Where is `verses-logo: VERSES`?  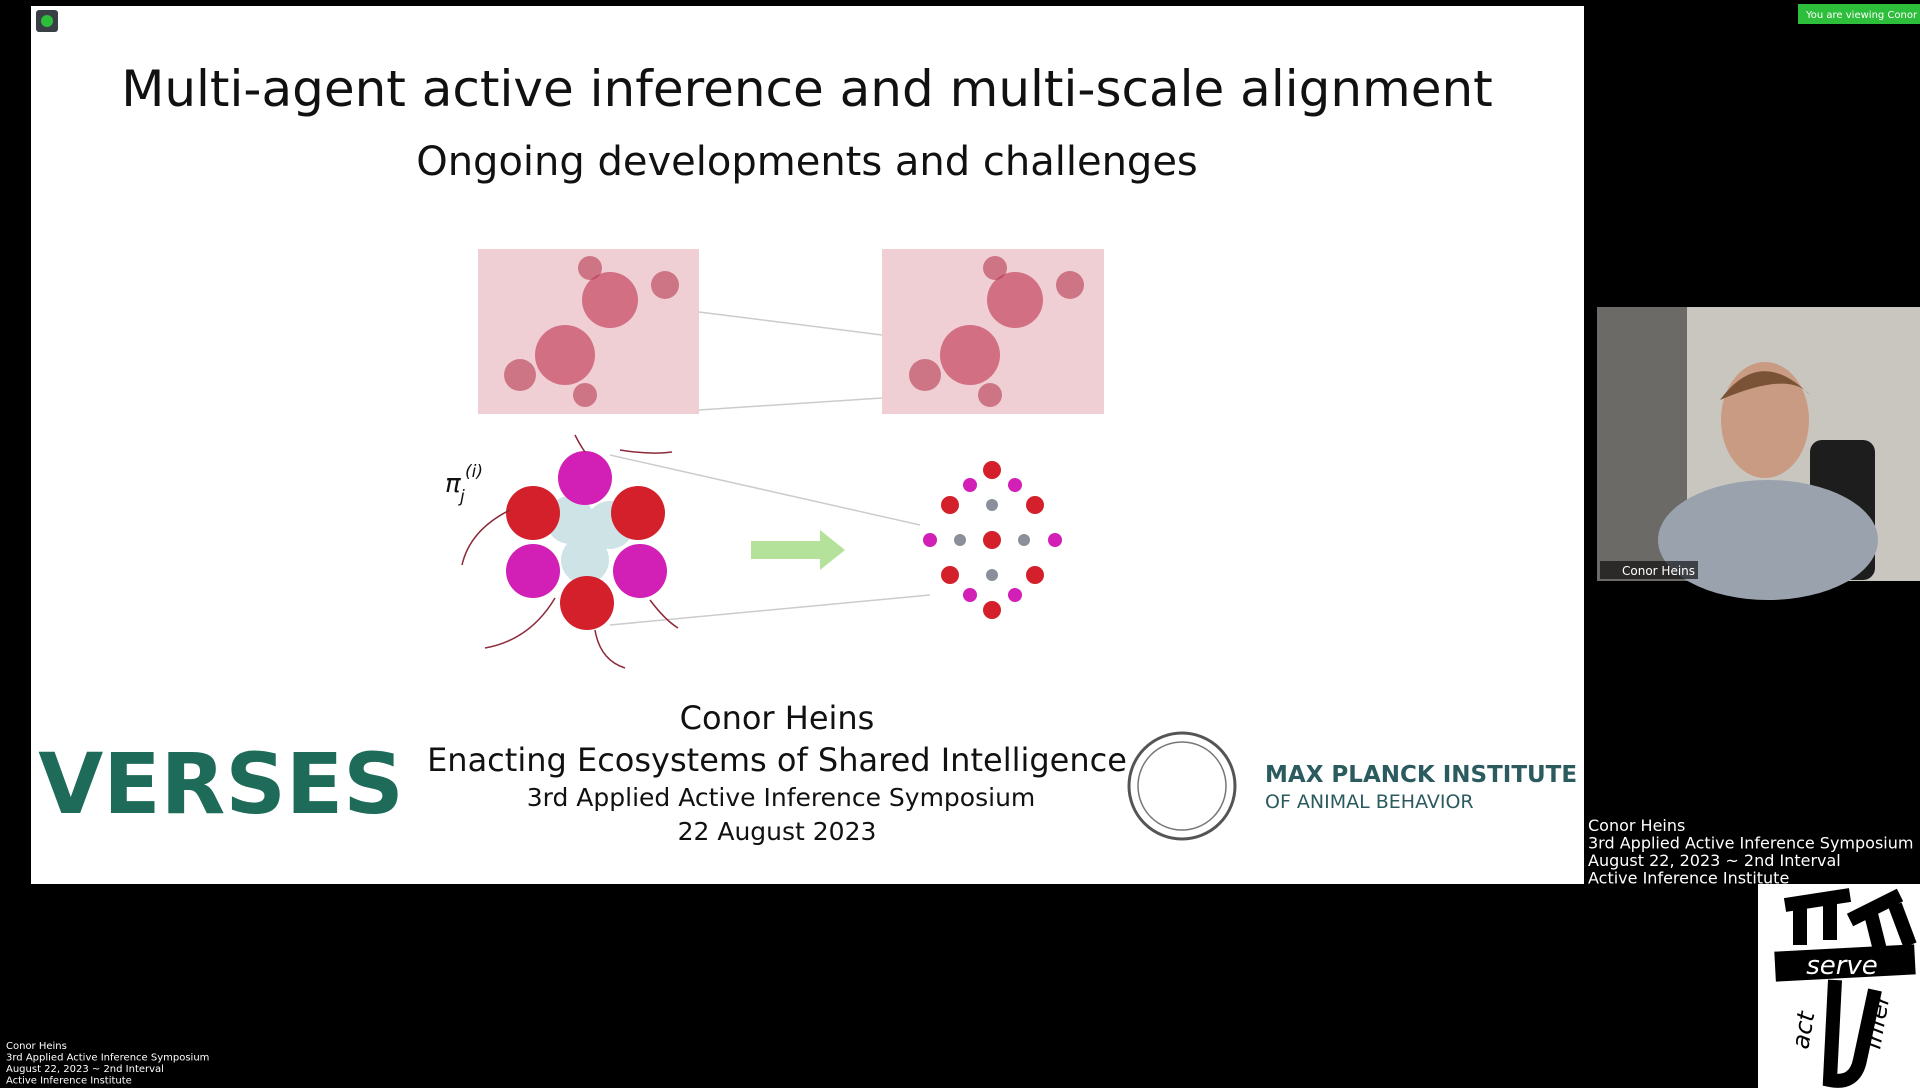
verses-logo: VERSES is located at coordinates (220, 784).